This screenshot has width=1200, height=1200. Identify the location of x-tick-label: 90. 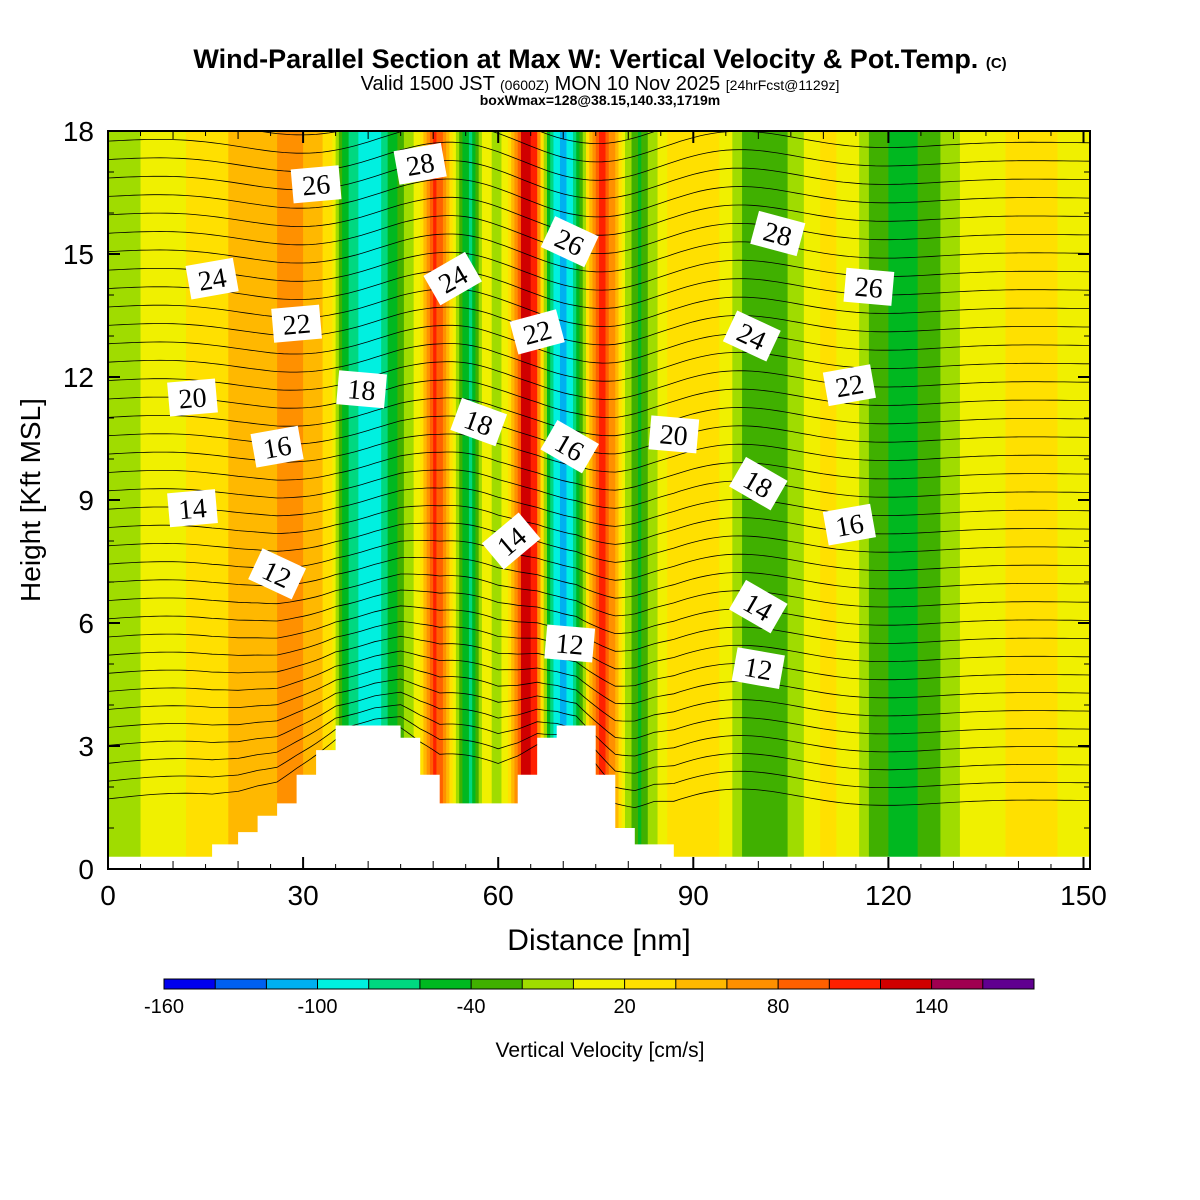
(693, 895).